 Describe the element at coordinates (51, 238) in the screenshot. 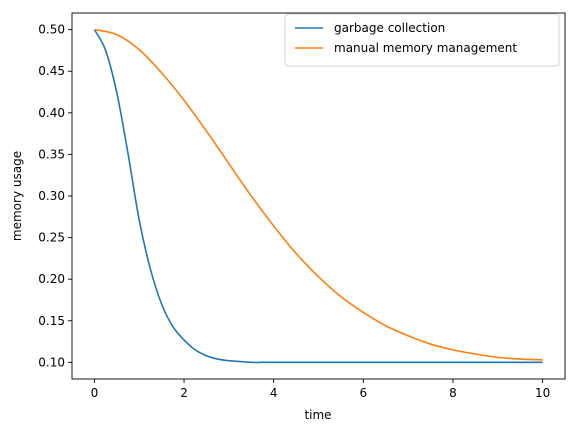

I see `y-tick-label: 0.25` at that location.